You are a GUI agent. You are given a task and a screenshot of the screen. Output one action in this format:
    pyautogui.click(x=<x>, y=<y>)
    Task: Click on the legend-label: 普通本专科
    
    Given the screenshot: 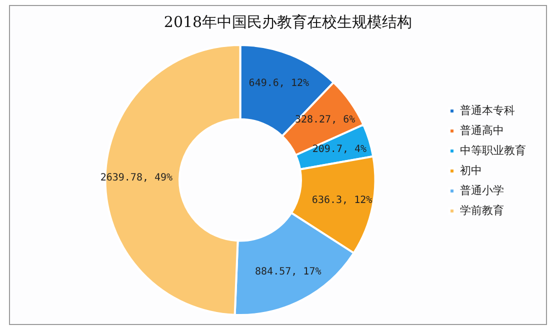 What is the action you would take?
    pyautogui.click(x=487, y=110)
    